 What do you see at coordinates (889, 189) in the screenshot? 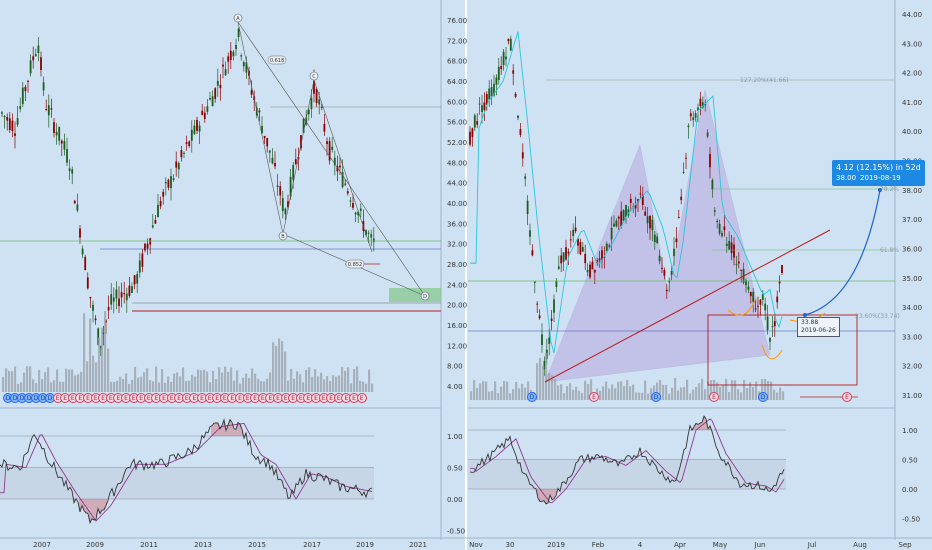
I see `fib-level-label: 78.2%` at bounding box center [889, 189].